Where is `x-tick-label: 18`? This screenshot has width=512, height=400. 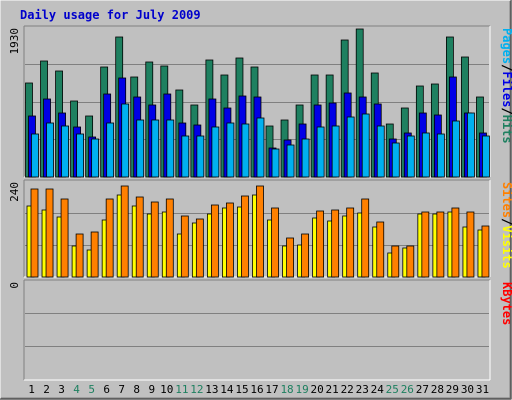 x-tick-label: 18 is located at coordinates (286, 389).